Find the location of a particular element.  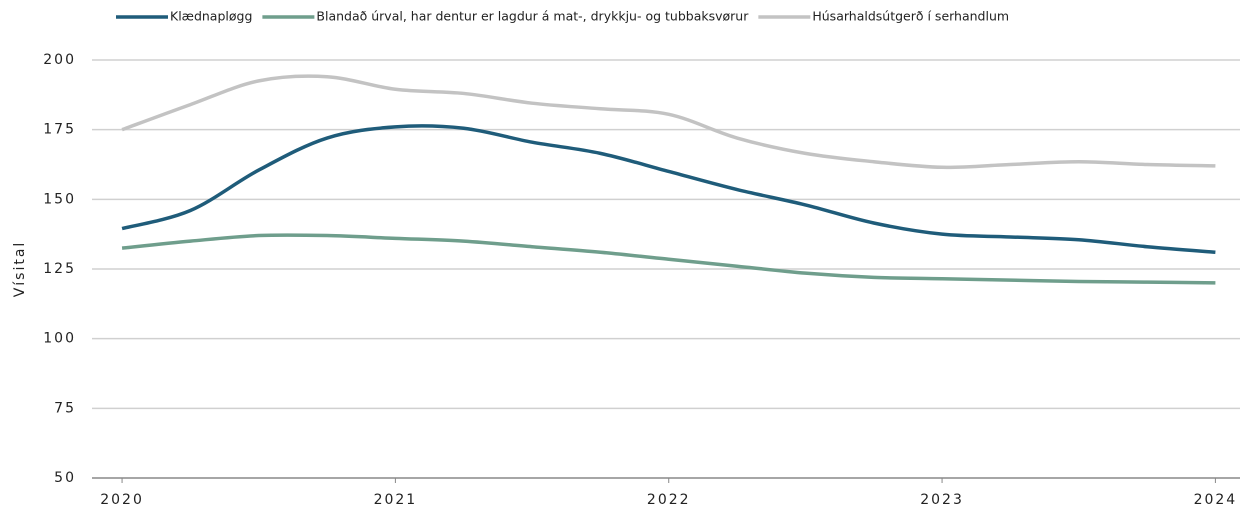

x-tick-label: 2020 is located at coordinates (122, 500).